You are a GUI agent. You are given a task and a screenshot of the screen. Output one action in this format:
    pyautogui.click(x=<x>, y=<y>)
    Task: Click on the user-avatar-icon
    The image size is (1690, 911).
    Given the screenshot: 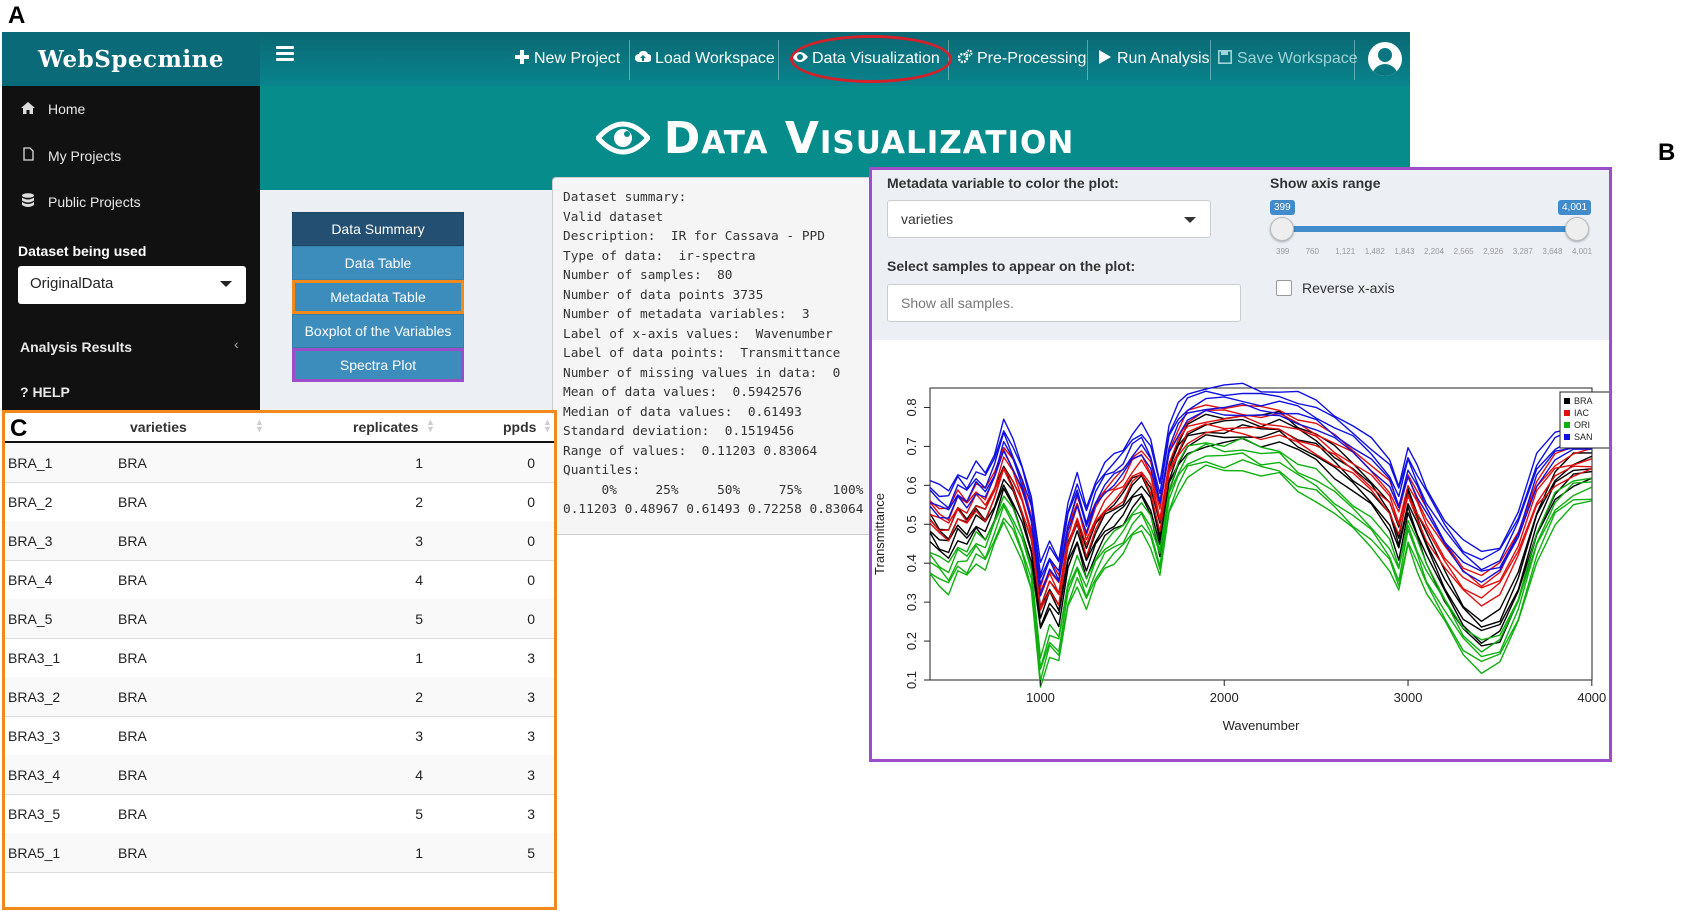 What is the action you would take?
    pyautogui.click(x=1385, y=59)
    